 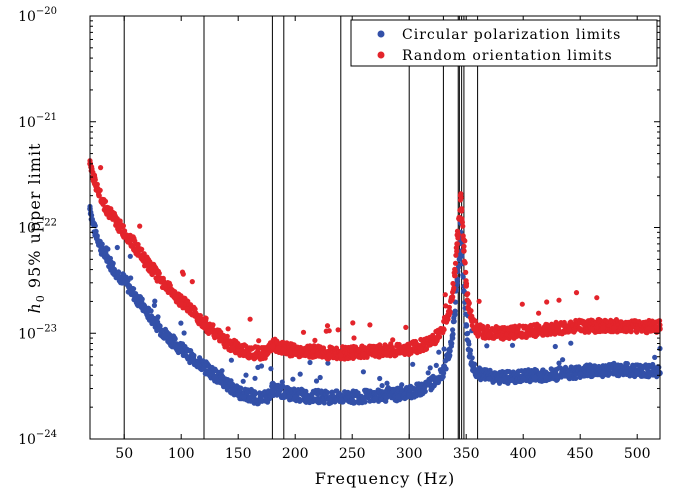 What do you see at coordinates (523, 454) in the screenshot?
I see `x-tick-label: 400` at bounding box center [523, 454].